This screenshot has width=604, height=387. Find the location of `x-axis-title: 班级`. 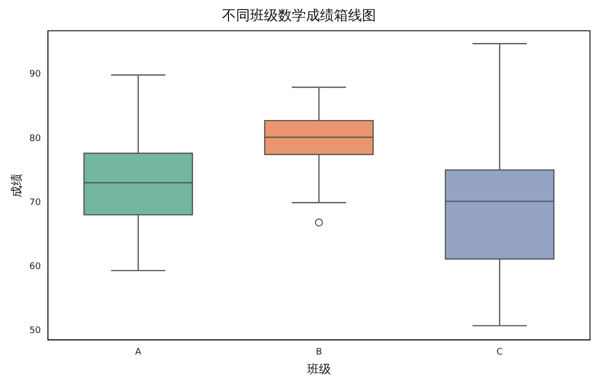

x-axis-title: 班级 is located at coordinates (318, 369).